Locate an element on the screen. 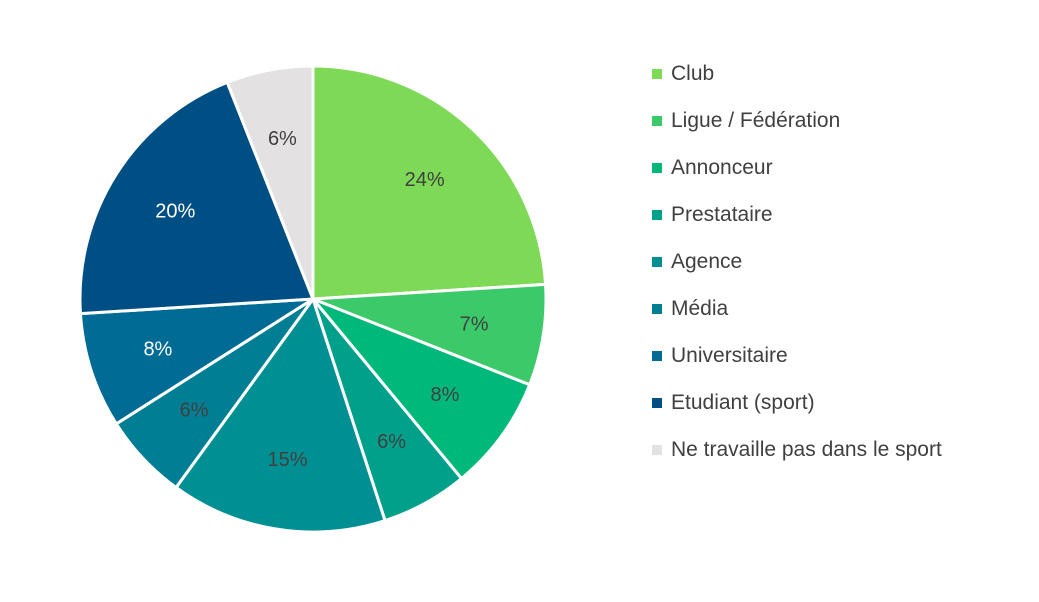 This screenshot has width=1039, height=602. legend-label: Média is located at coordinates (700, 308).